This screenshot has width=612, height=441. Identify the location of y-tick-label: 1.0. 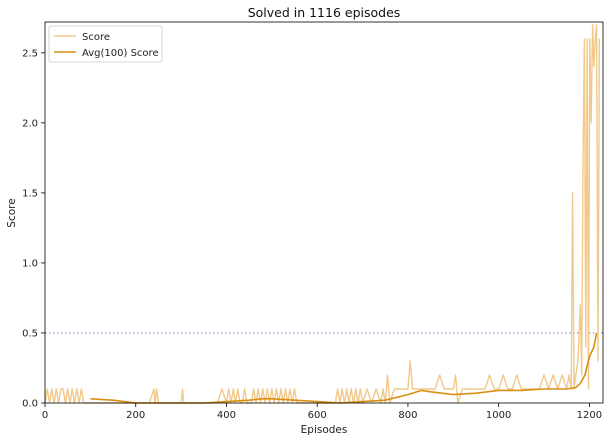
(30, 263).